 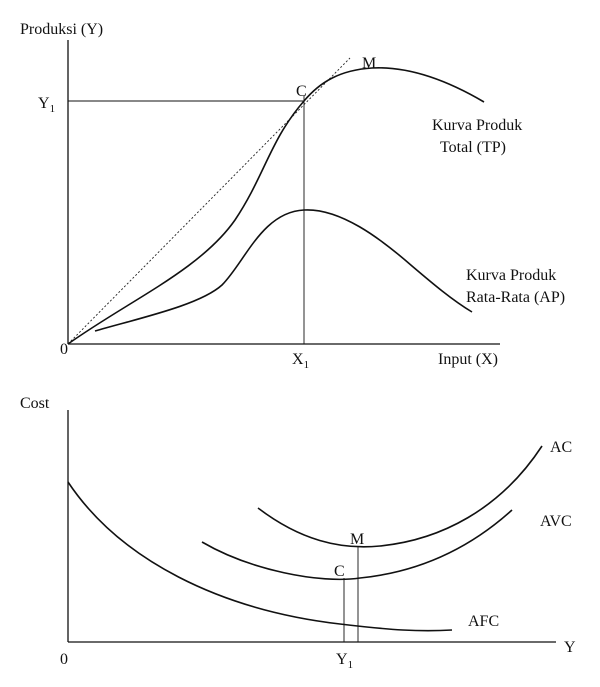 What do you see at coordinates (511, 275) in the screenshot?
I see `ap-label-line1: Kurva Produk` at bounding box center [511, 275].